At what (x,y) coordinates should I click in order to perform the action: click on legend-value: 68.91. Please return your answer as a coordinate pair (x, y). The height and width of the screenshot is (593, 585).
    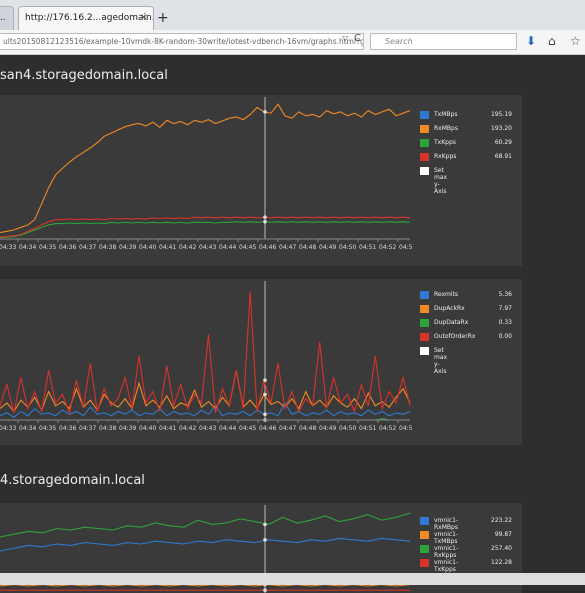
    Looking at the image, I should click on (503, 156).